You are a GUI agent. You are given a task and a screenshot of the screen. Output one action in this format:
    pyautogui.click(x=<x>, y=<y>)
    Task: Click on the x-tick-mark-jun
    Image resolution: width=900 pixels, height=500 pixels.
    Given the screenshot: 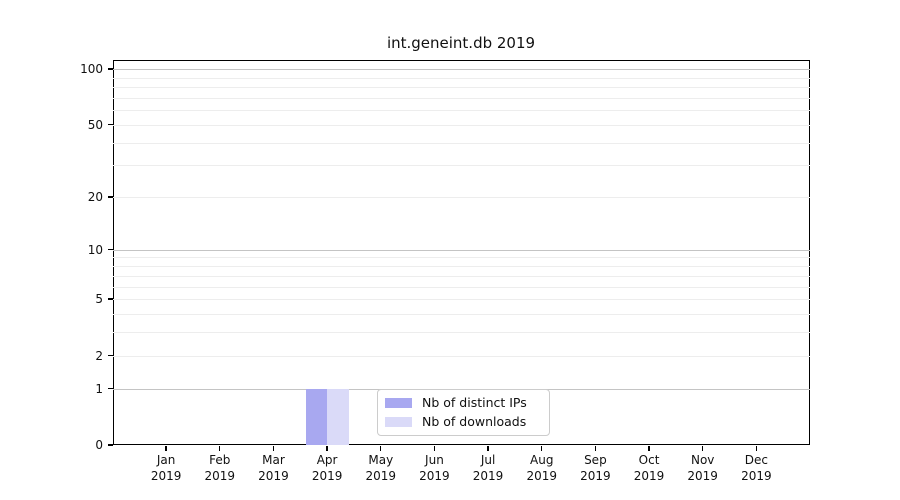 What is the action you would take?
    pyautogui.click(x=434, y=448)
    